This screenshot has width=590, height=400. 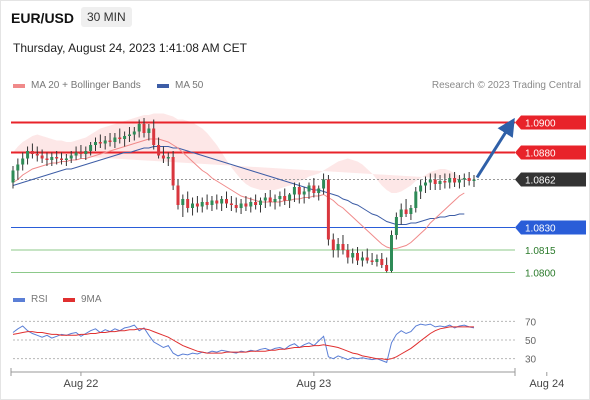 I want to click on price-tag-label: 1.0800, so click(x=540, y=274).